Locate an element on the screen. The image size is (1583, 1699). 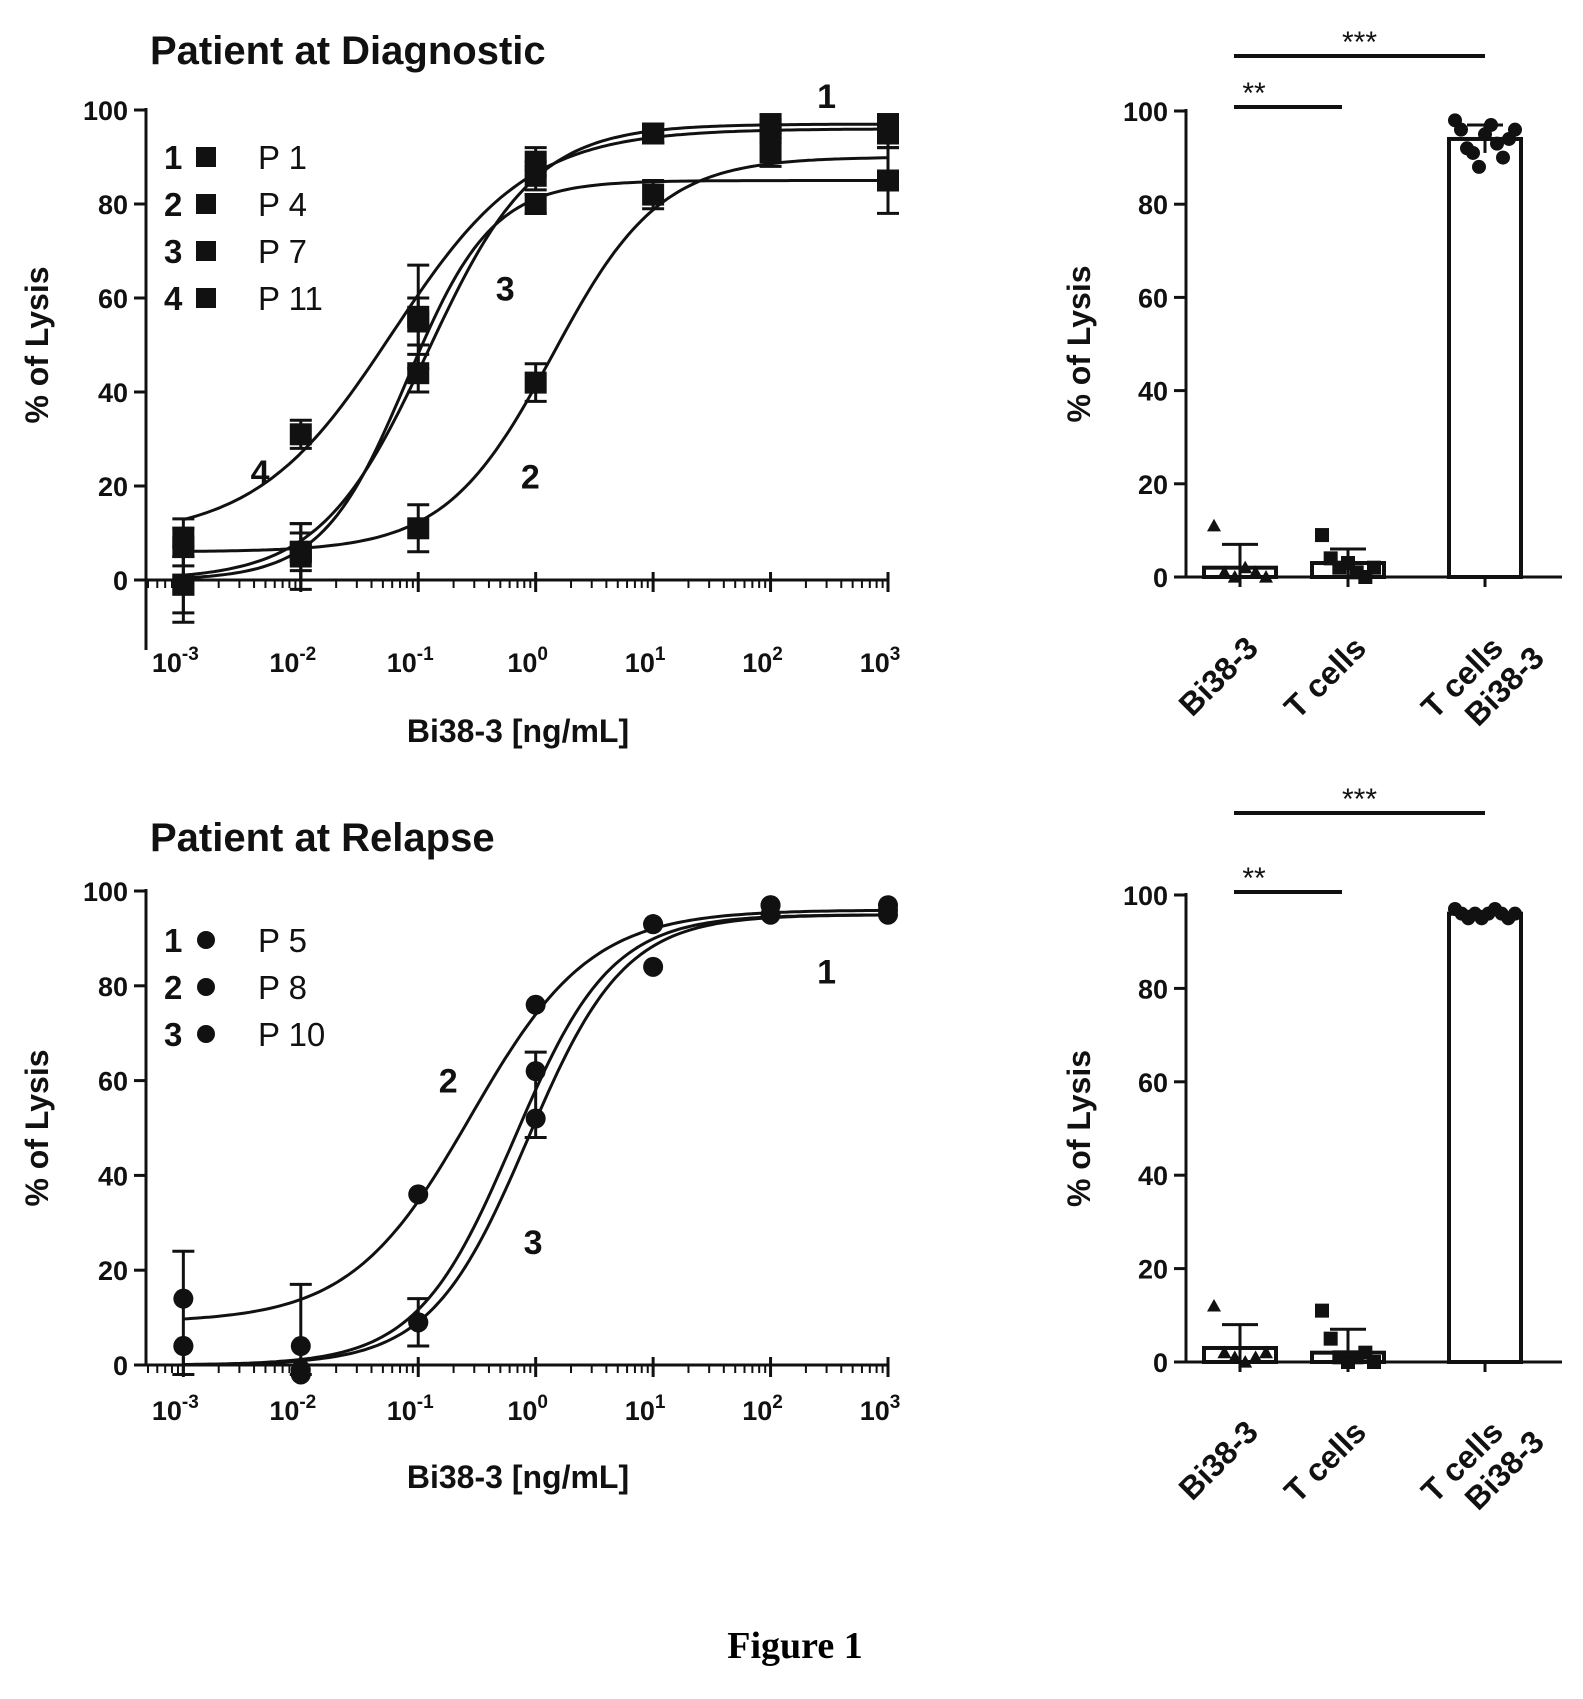
p2-curve-label-2: 3 is located at coordinates (533, 1243).